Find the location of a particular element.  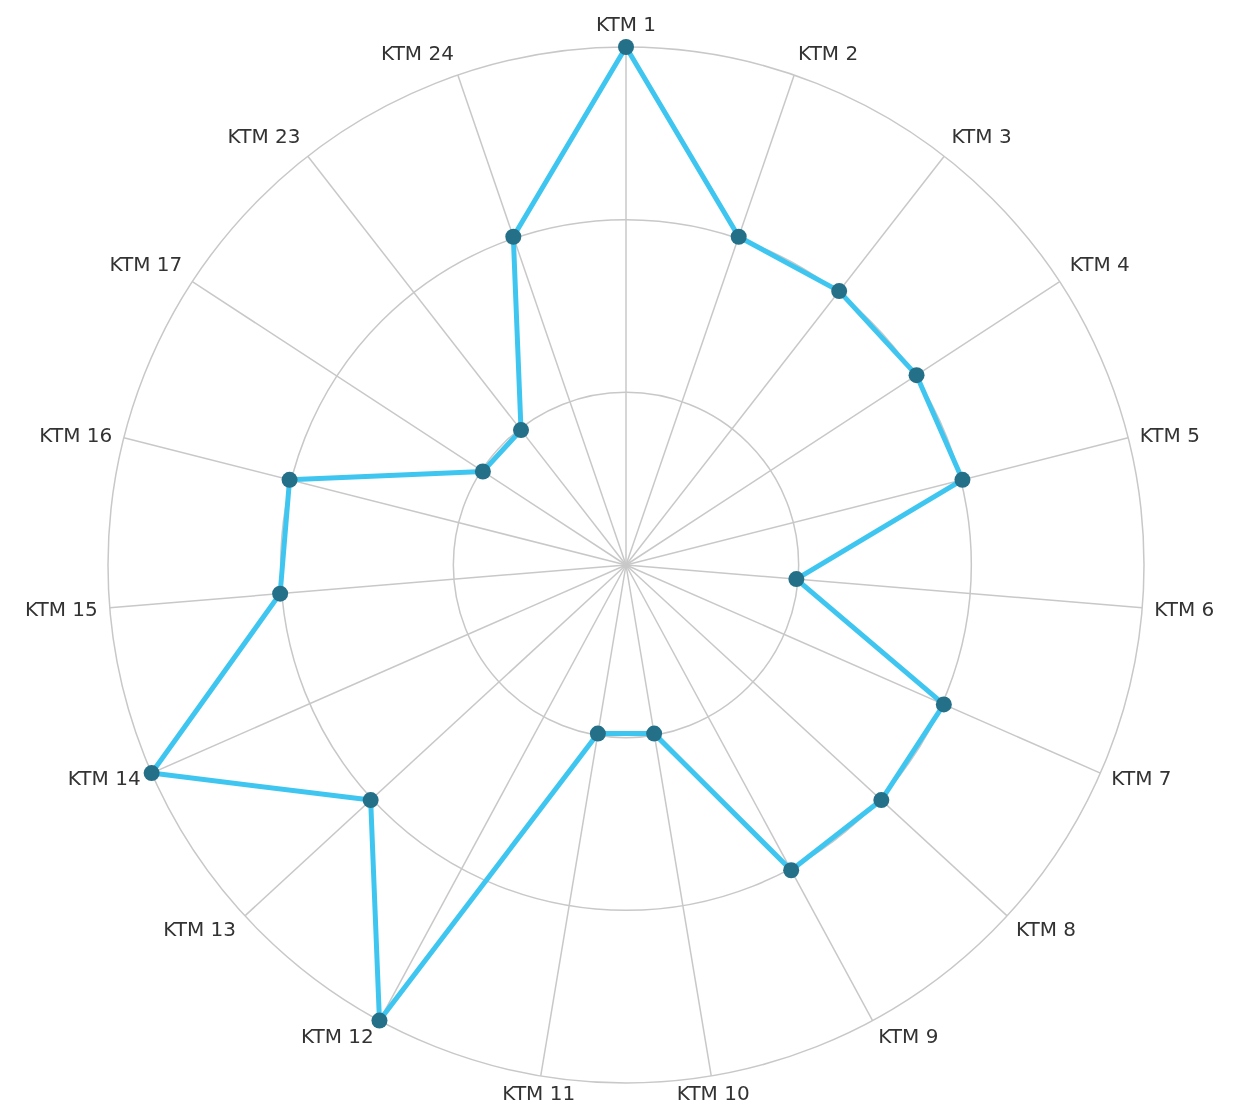

spoke-label: KTM 3 is located at coordinates (981, 135).